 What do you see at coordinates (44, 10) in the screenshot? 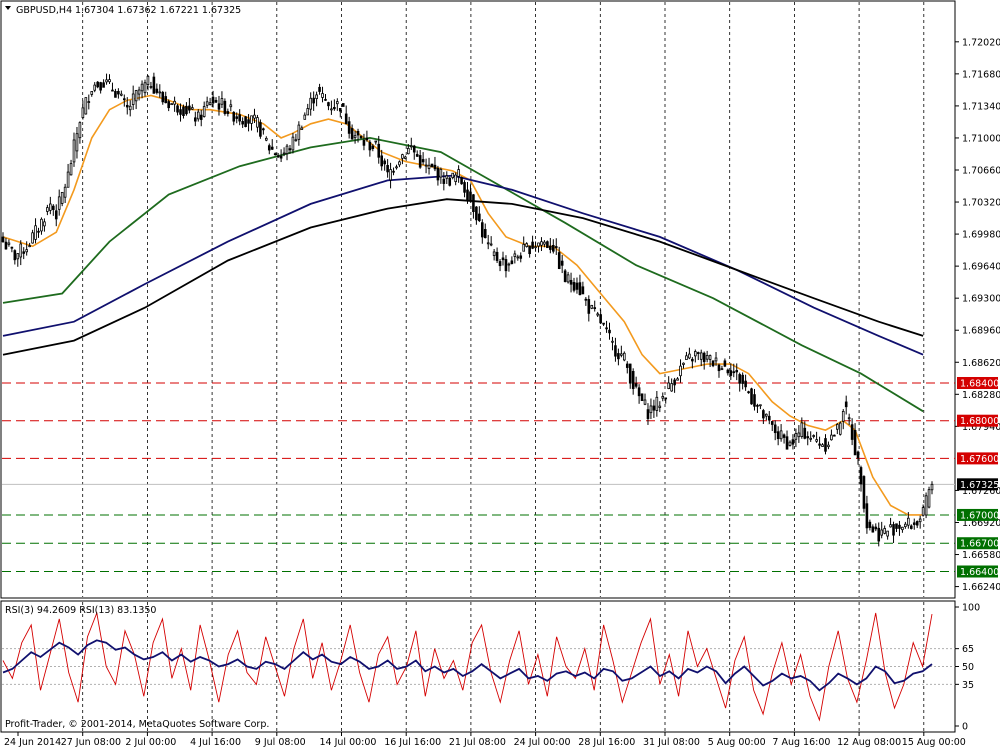
I see `chart-symbol: GBPUSD,H4` at bounding box center [44, 10].